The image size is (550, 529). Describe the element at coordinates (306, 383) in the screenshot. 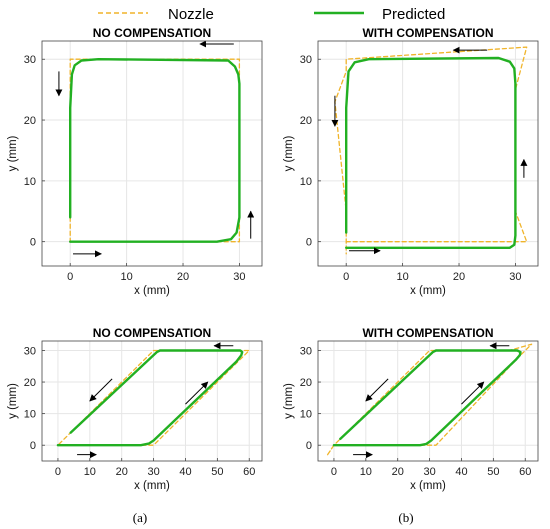

I see `panel-4-y-tick-label: 20` at that location.